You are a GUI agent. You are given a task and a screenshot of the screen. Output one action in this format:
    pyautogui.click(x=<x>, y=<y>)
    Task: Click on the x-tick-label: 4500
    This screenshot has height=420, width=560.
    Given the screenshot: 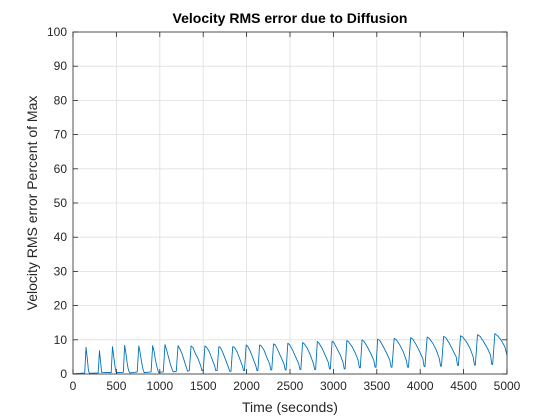 What is the action you would take?
    pyautogui.click(x=463, y=386)
    